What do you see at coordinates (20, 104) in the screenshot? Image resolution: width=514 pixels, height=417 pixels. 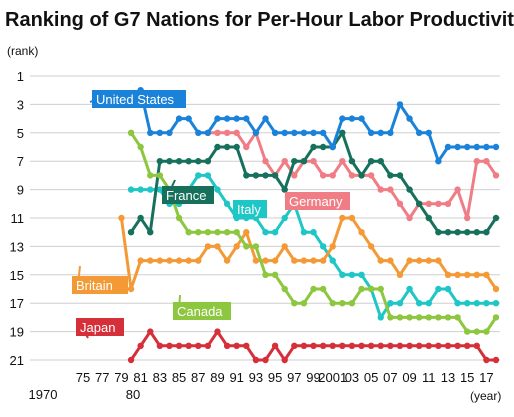 I see `y-tick-label: 3` at bounding box center [20, 104].